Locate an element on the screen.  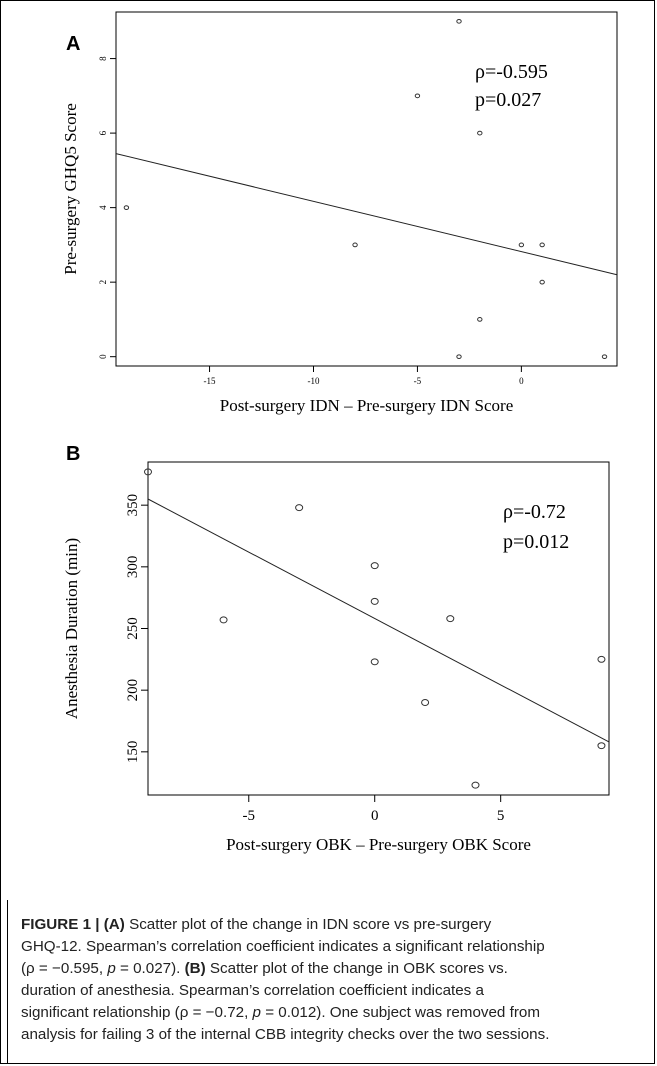
stat-annotation: p=0.012 is located at coordinates (536, 542).